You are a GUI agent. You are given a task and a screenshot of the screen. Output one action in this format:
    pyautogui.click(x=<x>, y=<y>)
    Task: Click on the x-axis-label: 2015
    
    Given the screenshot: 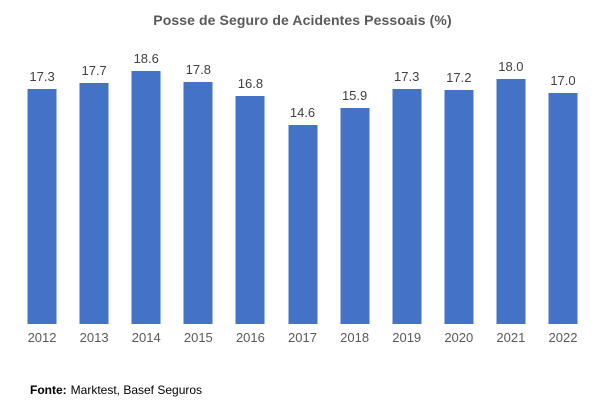 What is the action you would take?
    pyautogui.click(x=198, y=337)
    